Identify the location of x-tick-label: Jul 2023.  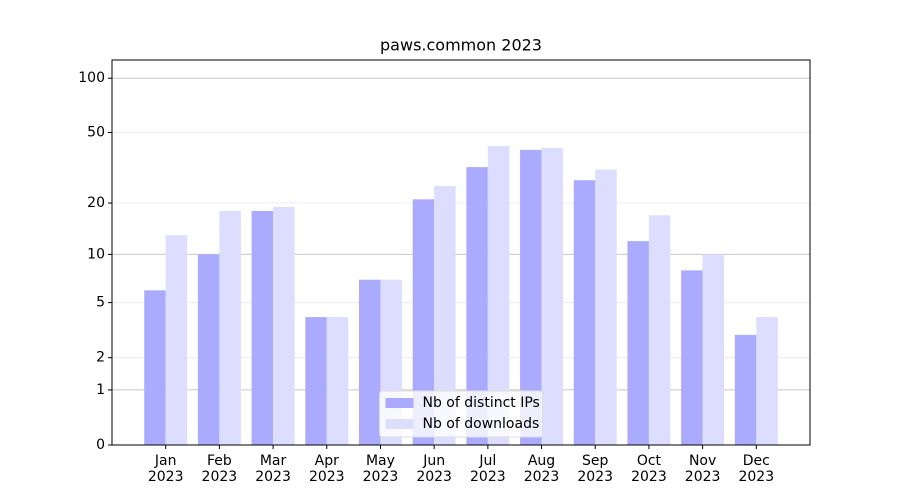
(488, 469).